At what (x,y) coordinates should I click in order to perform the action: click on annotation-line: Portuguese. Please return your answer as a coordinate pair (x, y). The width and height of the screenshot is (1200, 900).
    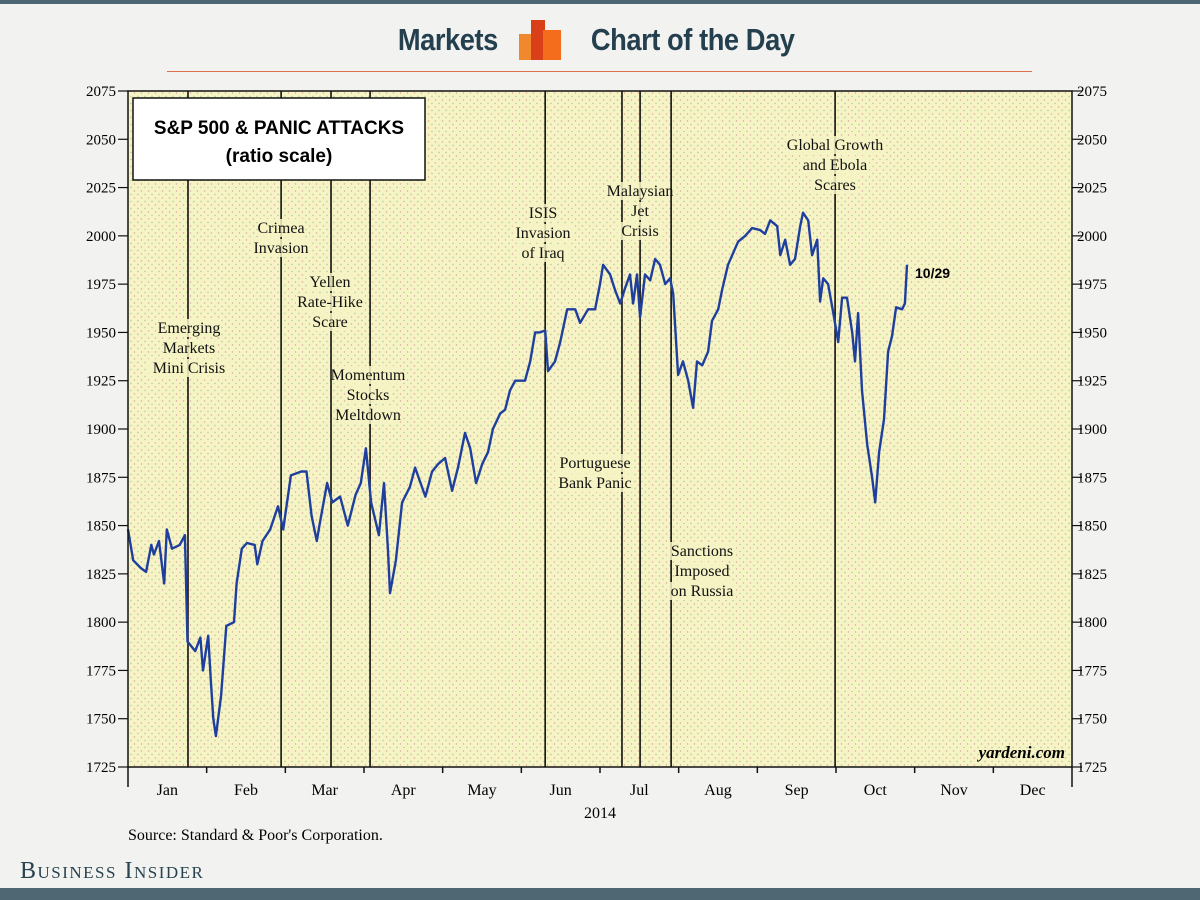
    Looking at the image, I should click on (594, 463).